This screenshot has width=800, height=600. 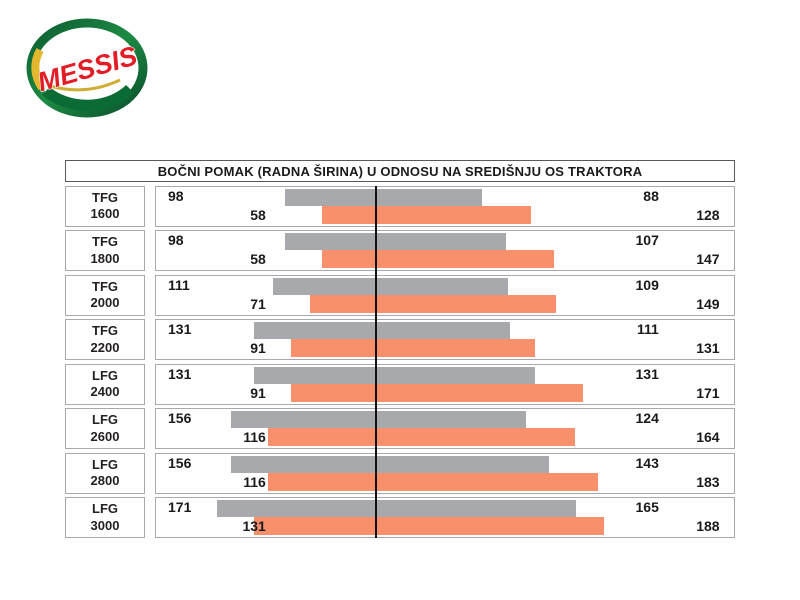 I want to click on model-label-box: TFG 2000, so click(x=105, y=295).